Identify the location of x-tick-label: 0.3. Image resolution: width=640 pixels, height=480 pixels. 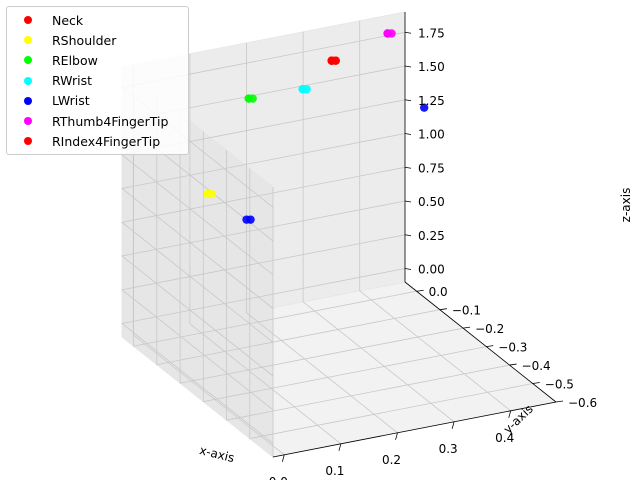
(448, 449).